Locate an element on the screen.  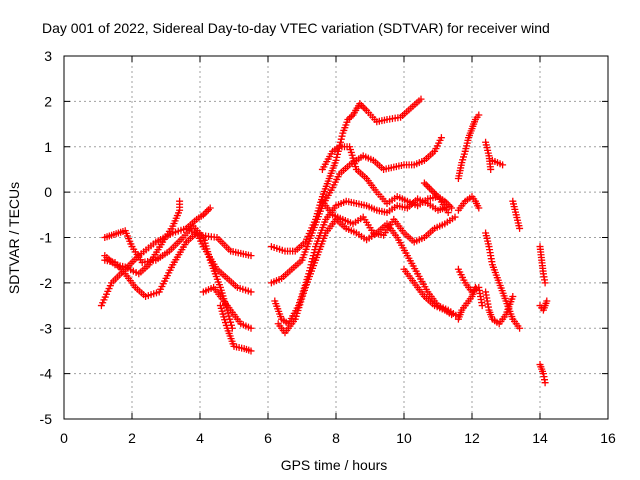
x-tick-label: 2 is located at coordinates (132, 438).